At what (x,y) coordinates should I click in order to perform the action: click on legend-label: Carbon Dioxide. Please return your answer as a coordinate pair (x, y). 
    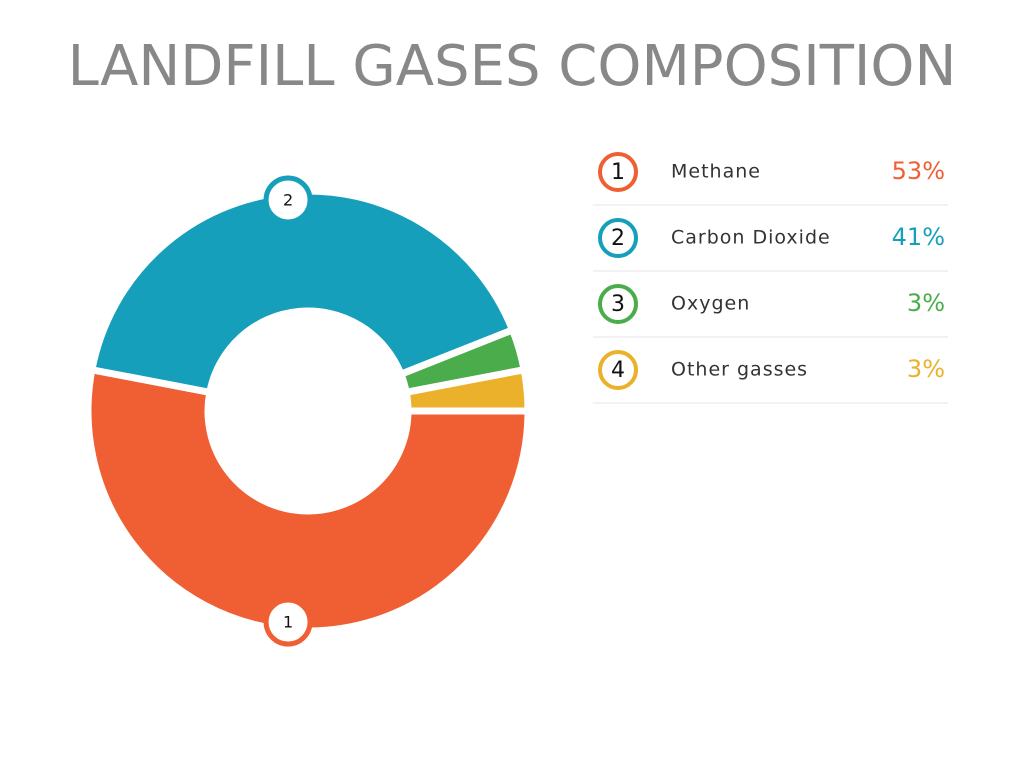
    Looking at the image, I should click on (751, 238).